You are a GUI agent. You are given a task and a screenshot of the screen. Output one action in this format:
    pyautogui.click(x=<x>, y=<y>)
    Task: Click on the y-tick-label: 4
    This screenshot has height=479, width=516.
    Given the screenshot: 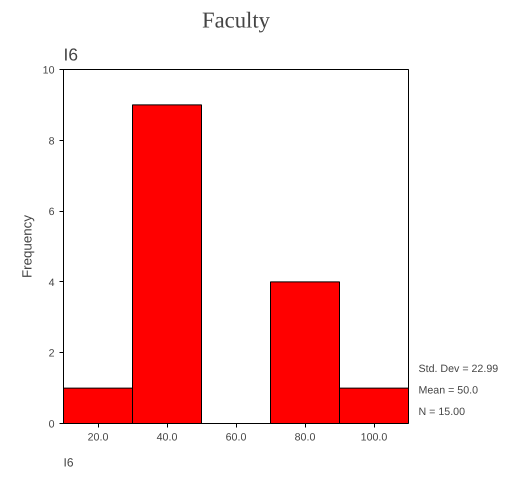 What is the action you would take?
    pyautogui.click(x=51, y=282)
    